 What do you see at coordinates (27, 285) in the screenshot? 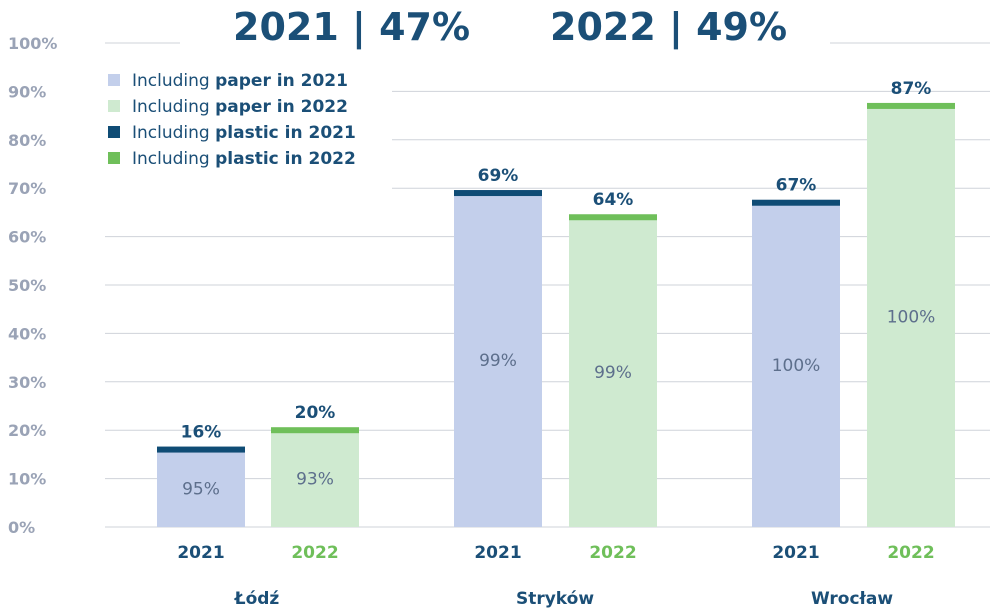
I see `y-tick-label: 50%` at bounding box center [27, 285].